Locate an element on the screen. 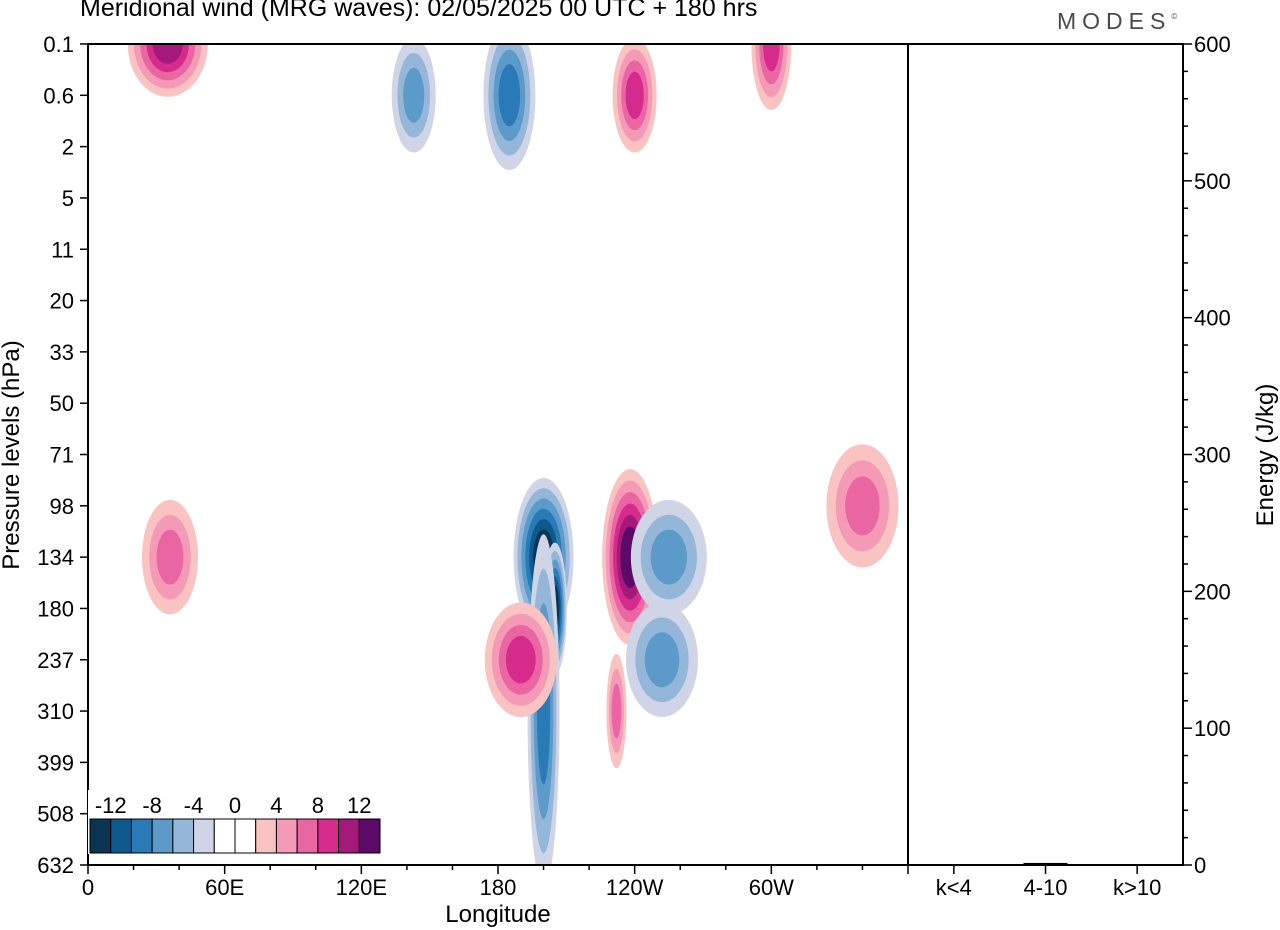 This screenshot has width=1280, height=930. x-axis: 0 60E 120E 180 120W 60W is located at coordinates (495, 882).